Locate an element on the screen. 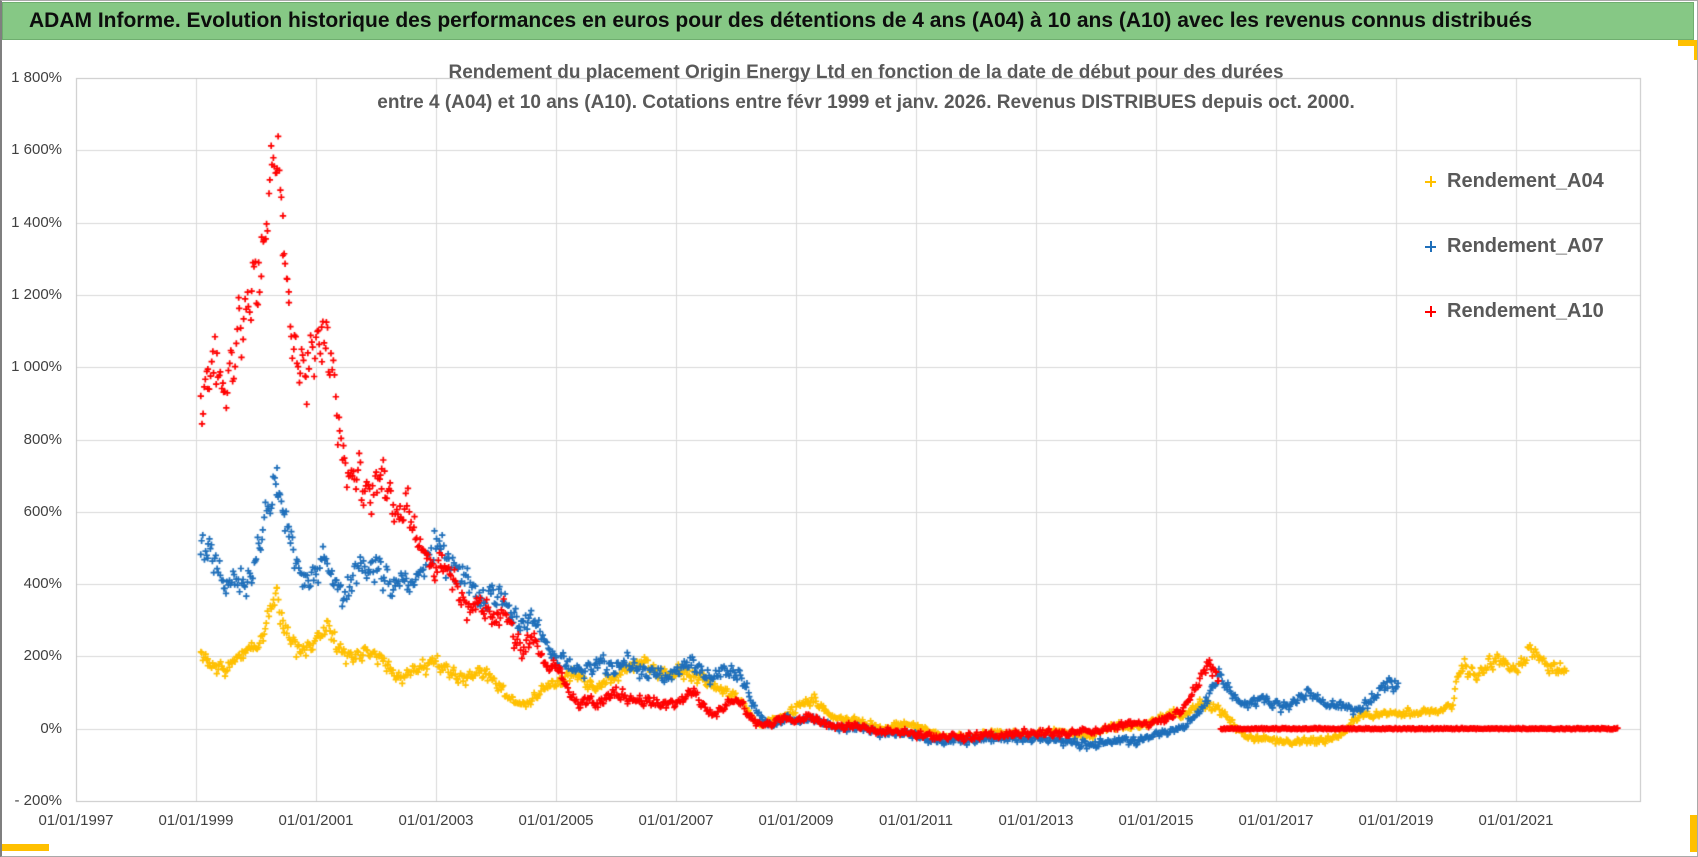  y-tick-label: - 200% is located at coordinates (38, 800).